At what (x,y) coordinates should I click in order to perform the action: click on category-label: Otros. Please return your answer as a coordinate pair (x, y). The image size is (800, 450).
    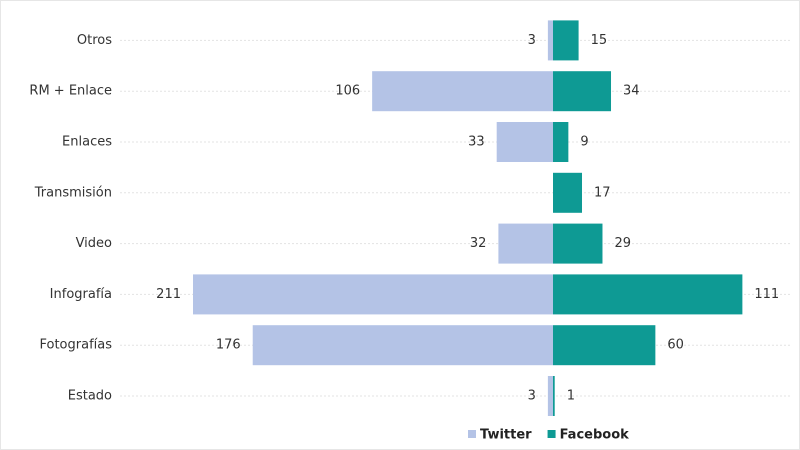
    Looking at the image, I should click on (94, 40).